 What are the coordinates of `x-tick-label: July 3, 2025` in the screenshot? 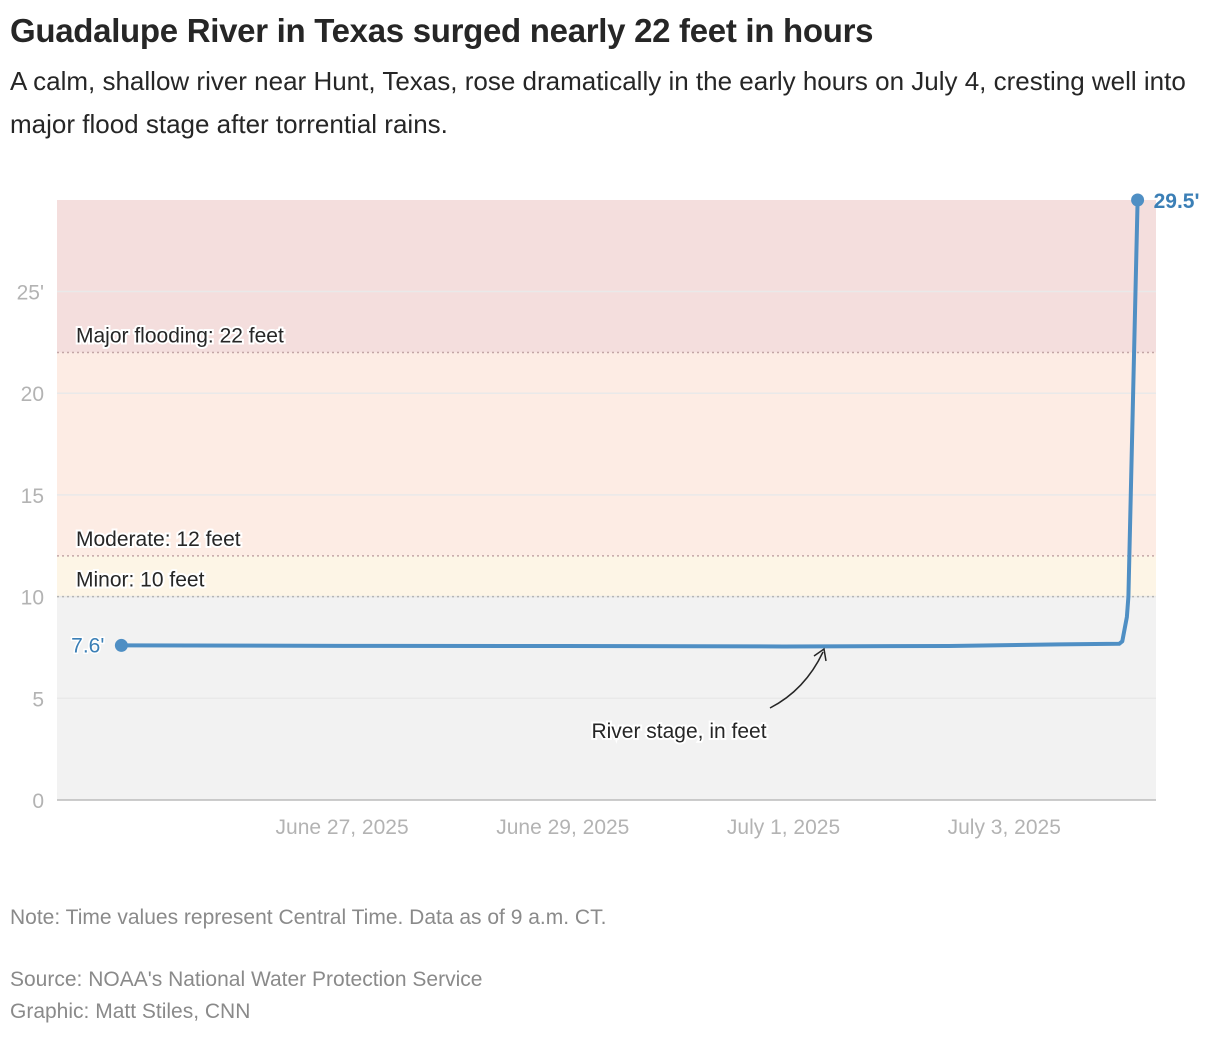 It's located at (1004, 827).